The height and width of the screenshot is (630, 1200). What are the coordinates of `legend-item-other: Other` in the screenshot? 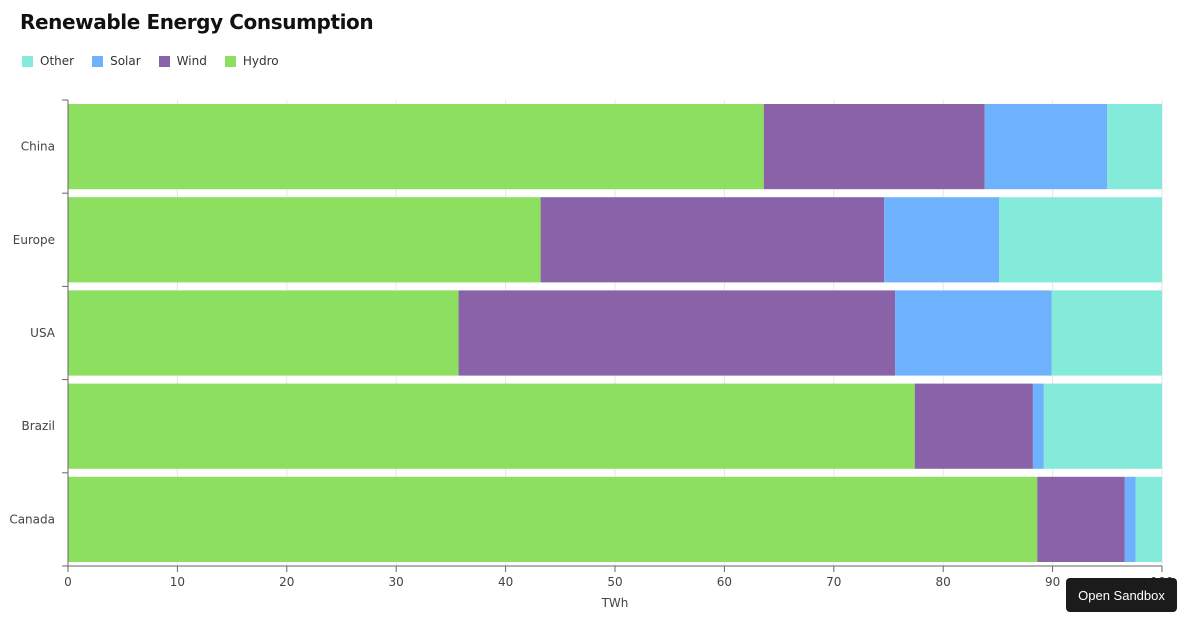 It's located at (48, 61).